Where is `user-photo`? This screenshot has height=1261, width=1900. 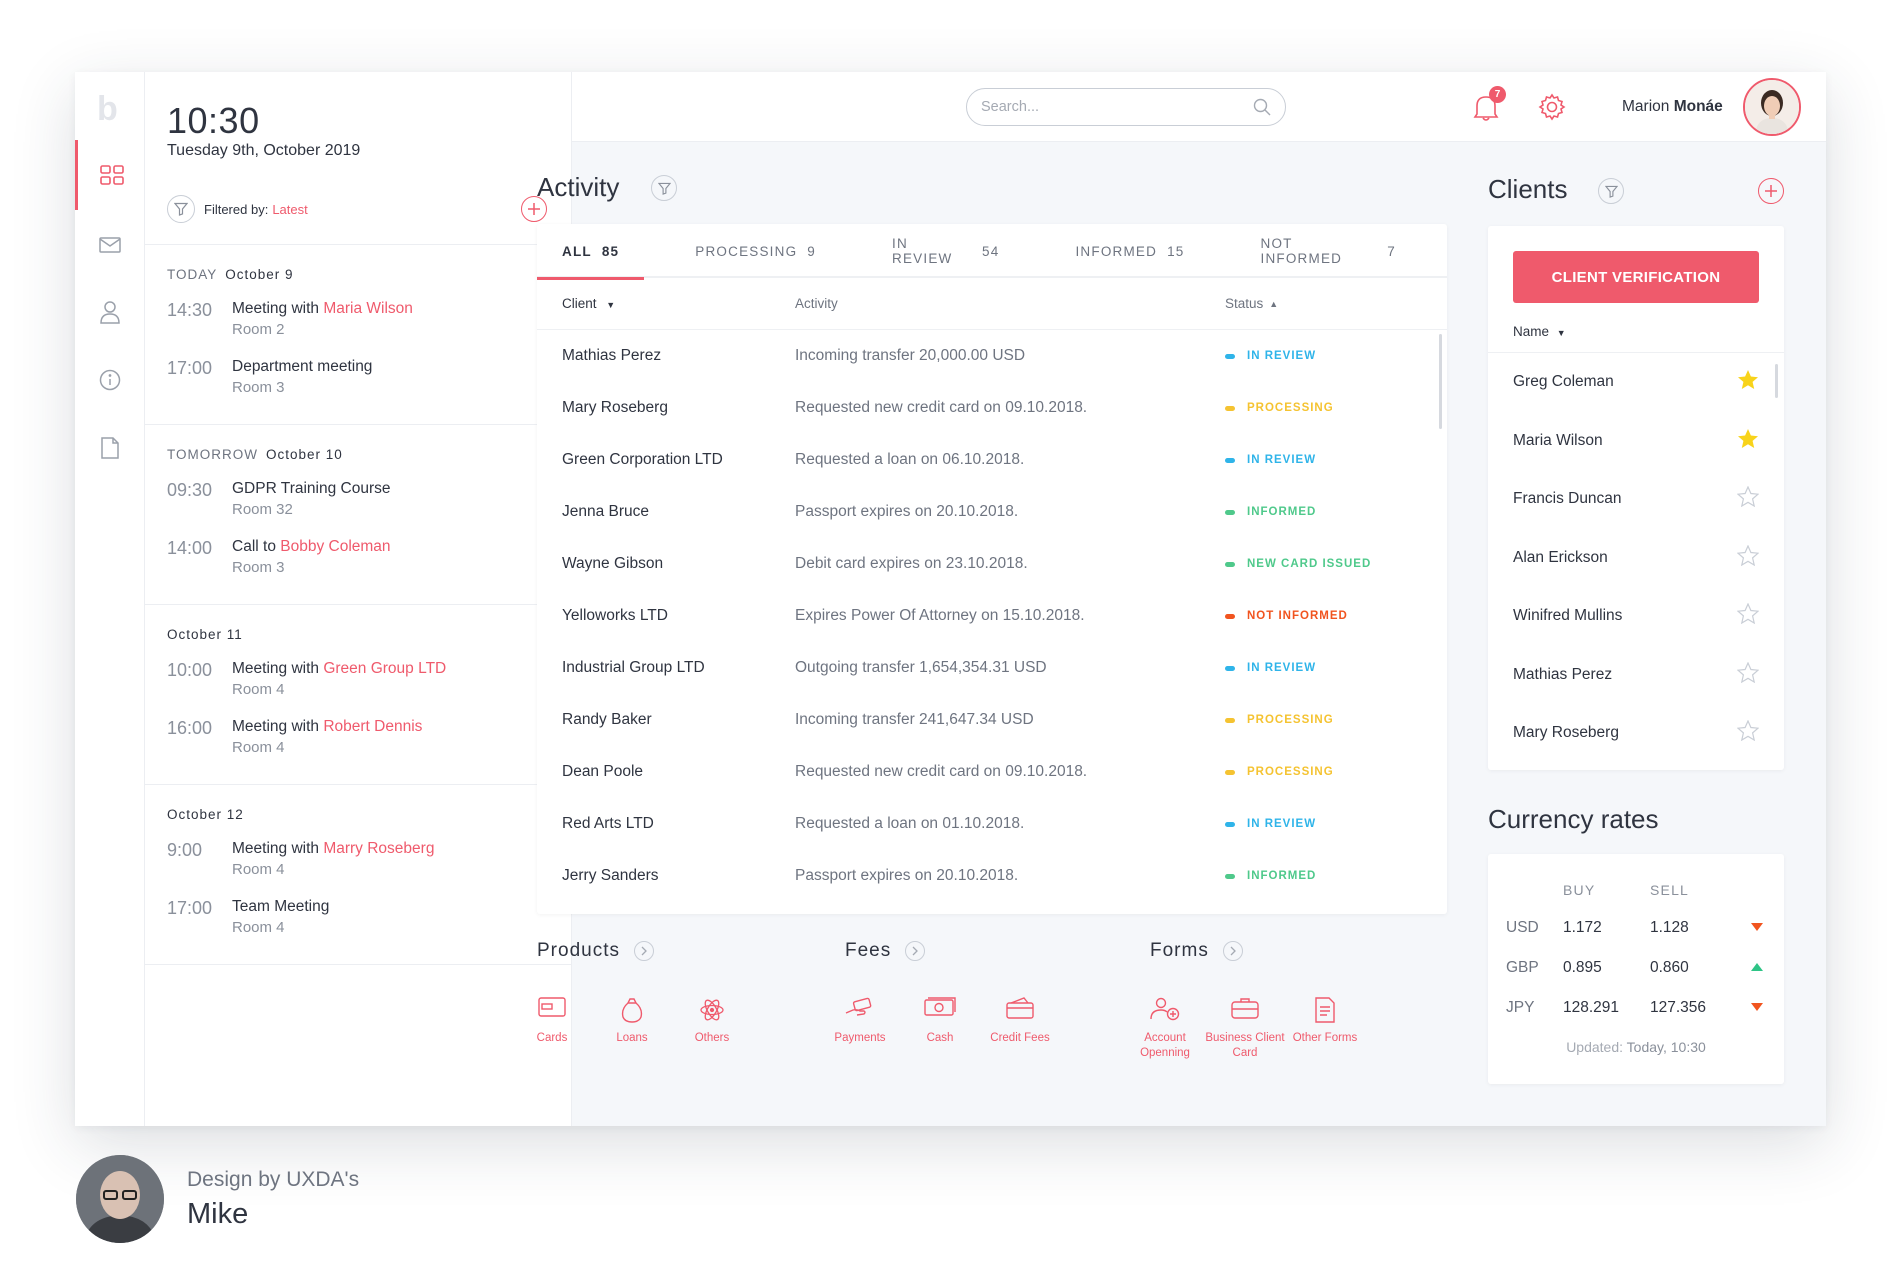
user-photo is located at coordinates (1772, 107).